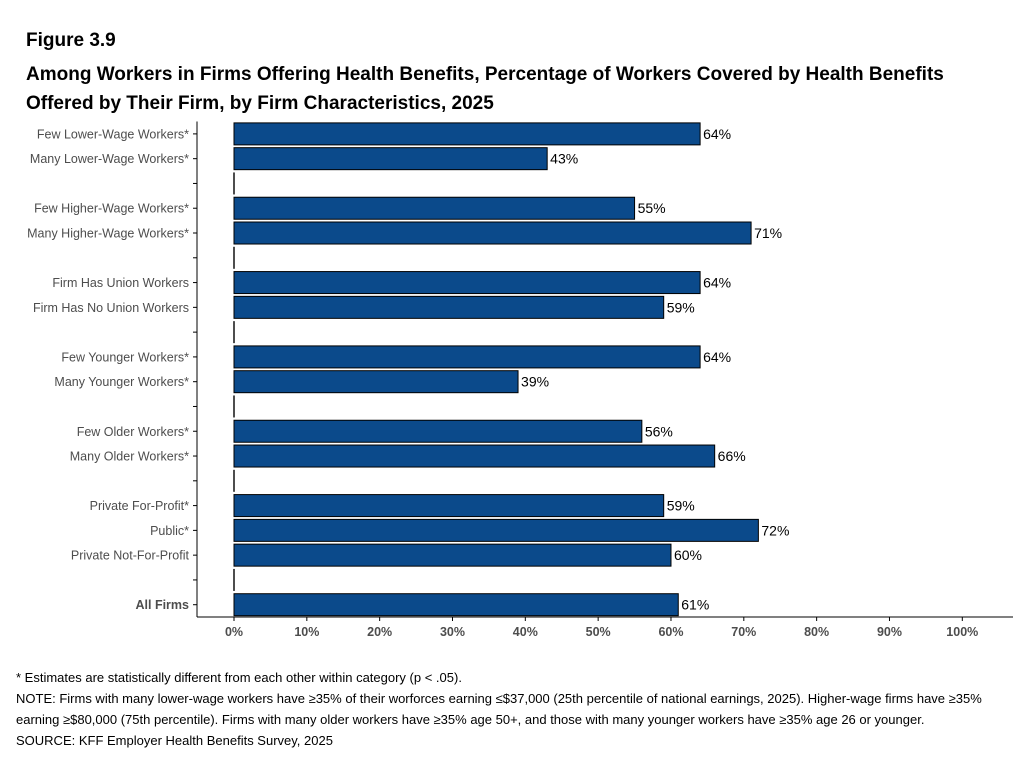 The height and width of the screenshot is (770, 1023). What do you see at coordinates (125, 357) in the screenshot?
I see `category-label: Few Younger Workers*` at bounding box center [125, 357].